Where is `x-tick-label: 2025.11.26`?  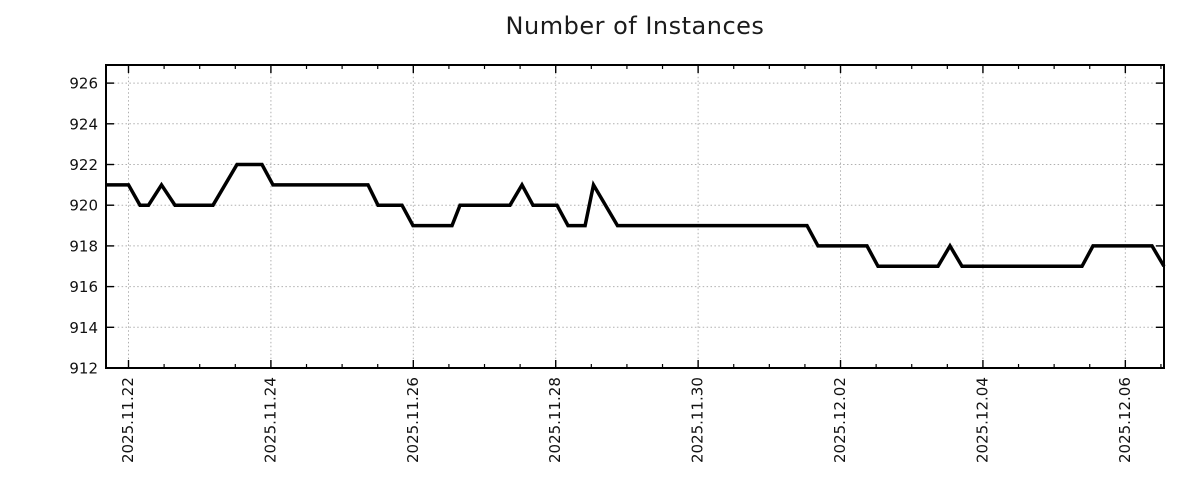
x-tick-label: 2025.11.26 is located at coordinates (413, 420).